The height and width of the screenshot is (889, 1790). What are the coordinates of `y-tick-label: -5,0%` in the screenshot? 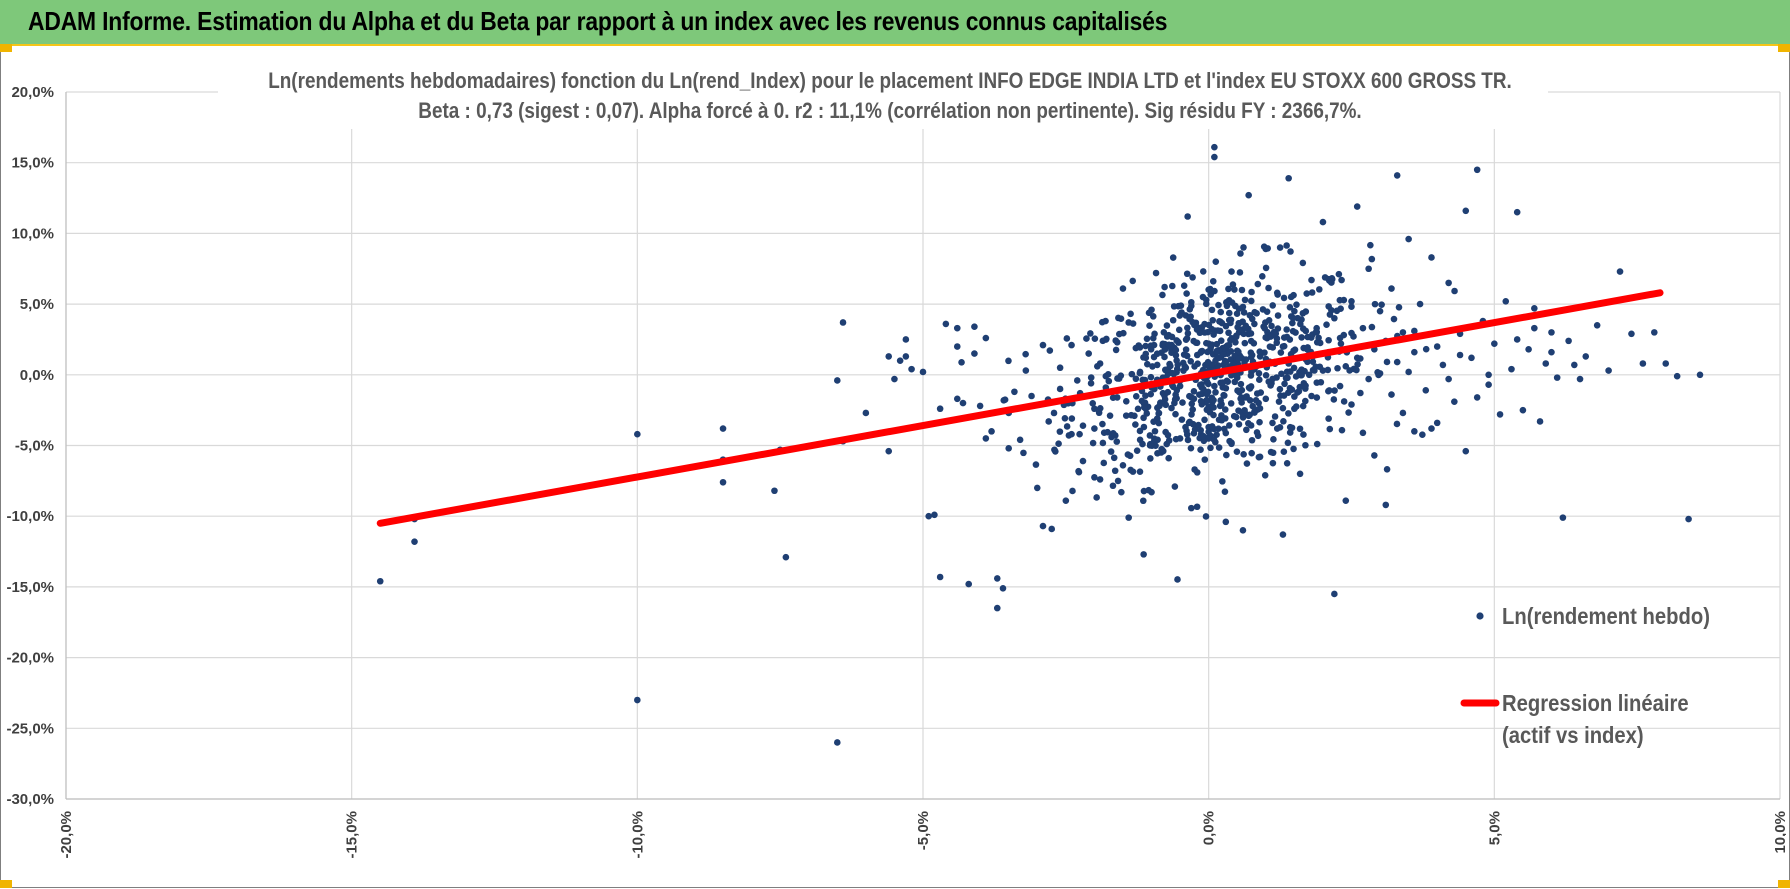 It's located at (34, 446).